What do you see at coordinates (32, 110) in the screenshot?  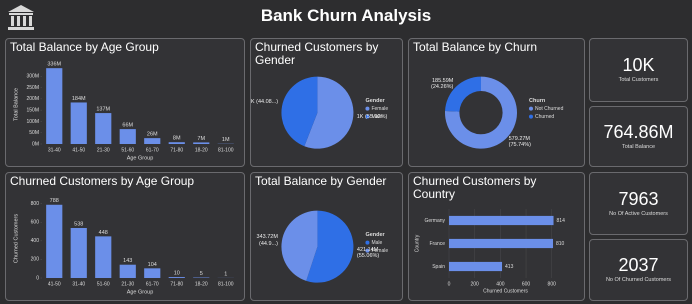 I see `y-tick-label: 150M` at bounding box center [32, 110].